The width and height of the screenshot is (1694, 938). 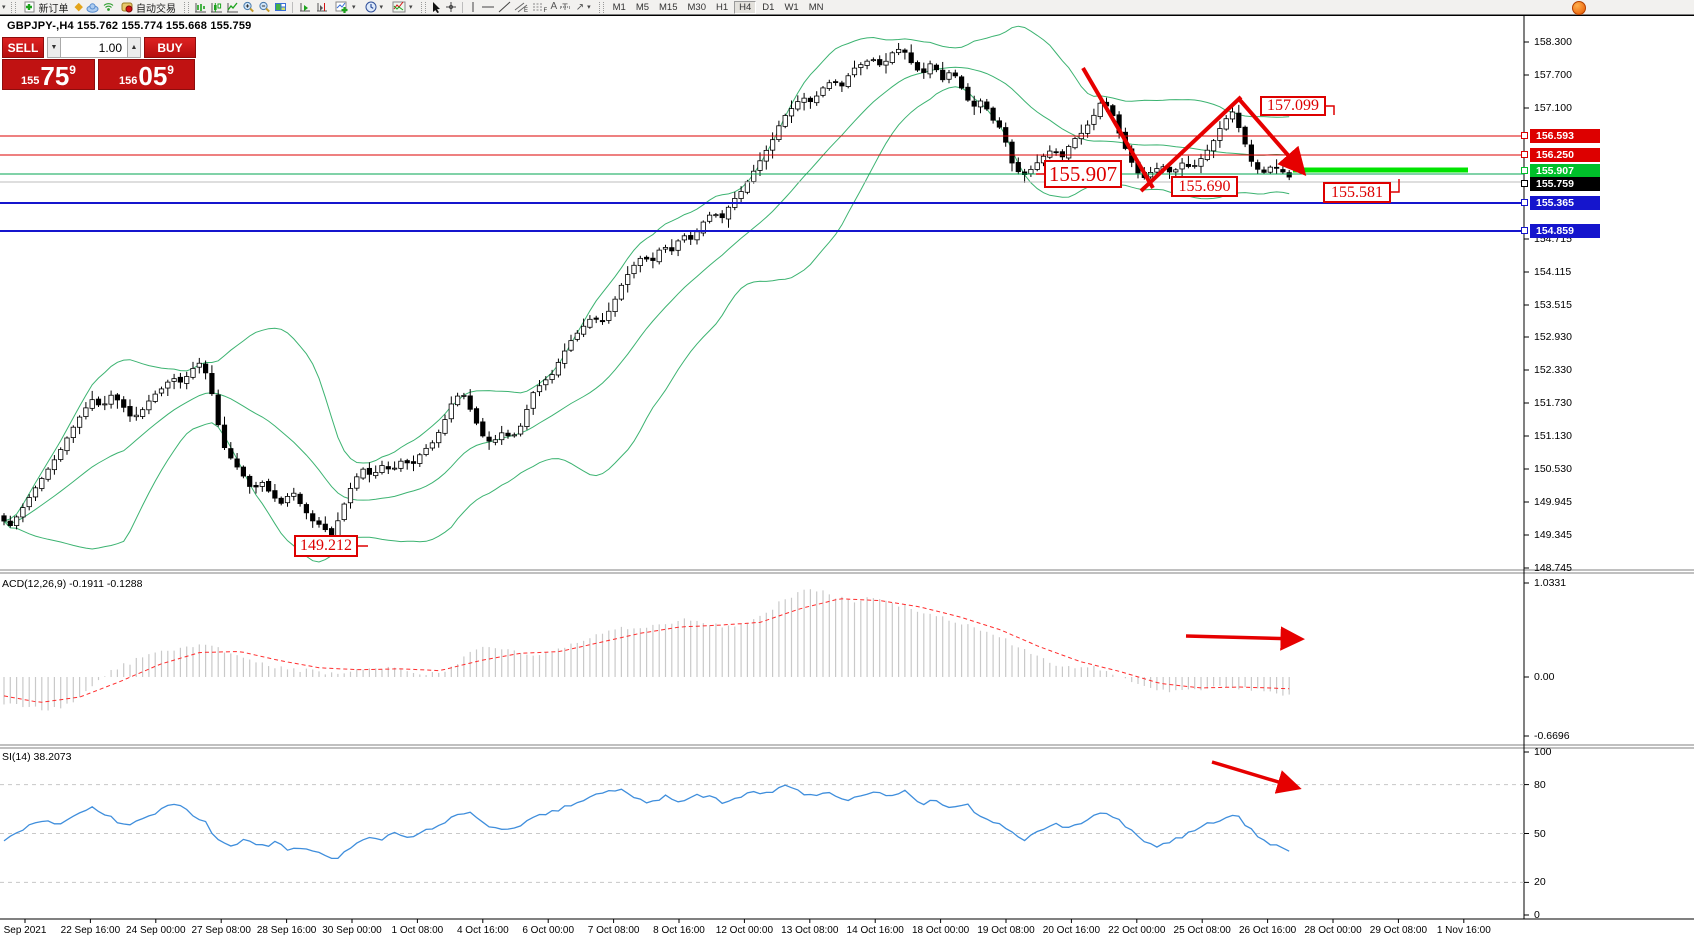 What do you see at coordinates (642, 7) in the screenshot?
I see `timeframe-m5: M5` at bounding box center [642, 7].